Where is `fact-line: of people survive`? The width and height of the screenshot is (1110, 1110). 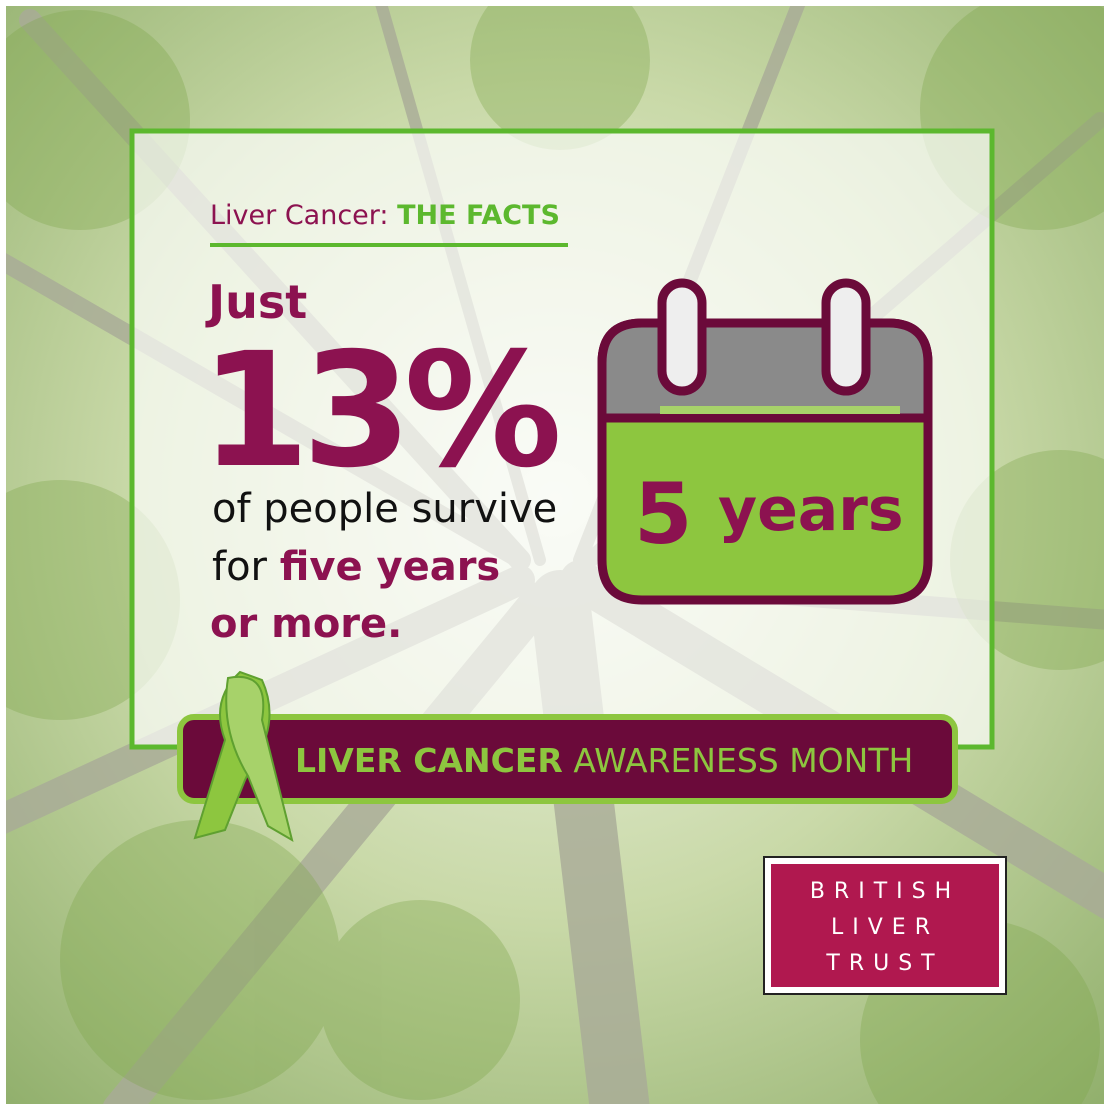 fact-line: of people survive is located at coordinates (384, 509).